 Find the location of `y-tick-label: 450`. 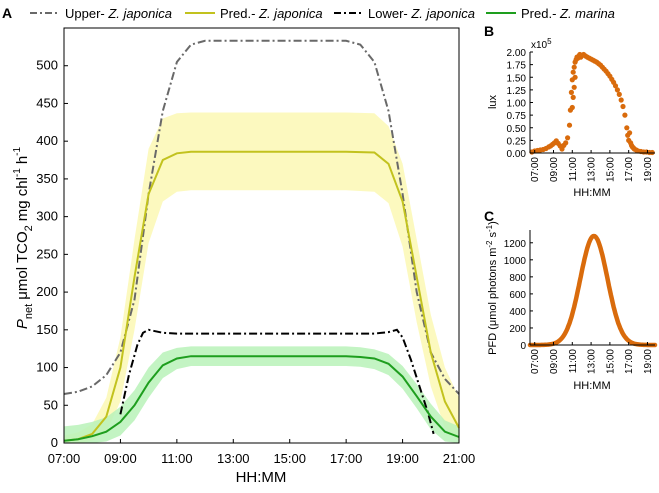

y-tick-label: 450 is located at coordinates (47, 102).